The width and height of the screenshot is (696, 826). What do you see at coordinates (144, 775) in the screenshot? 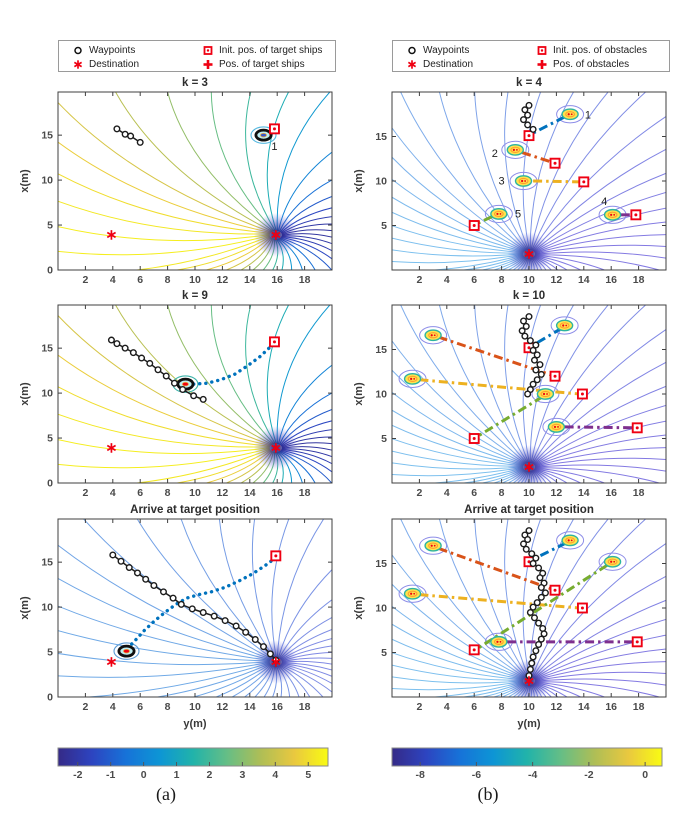
I see `colorbar-tick-label: 0` at bounding box center [144, 775].